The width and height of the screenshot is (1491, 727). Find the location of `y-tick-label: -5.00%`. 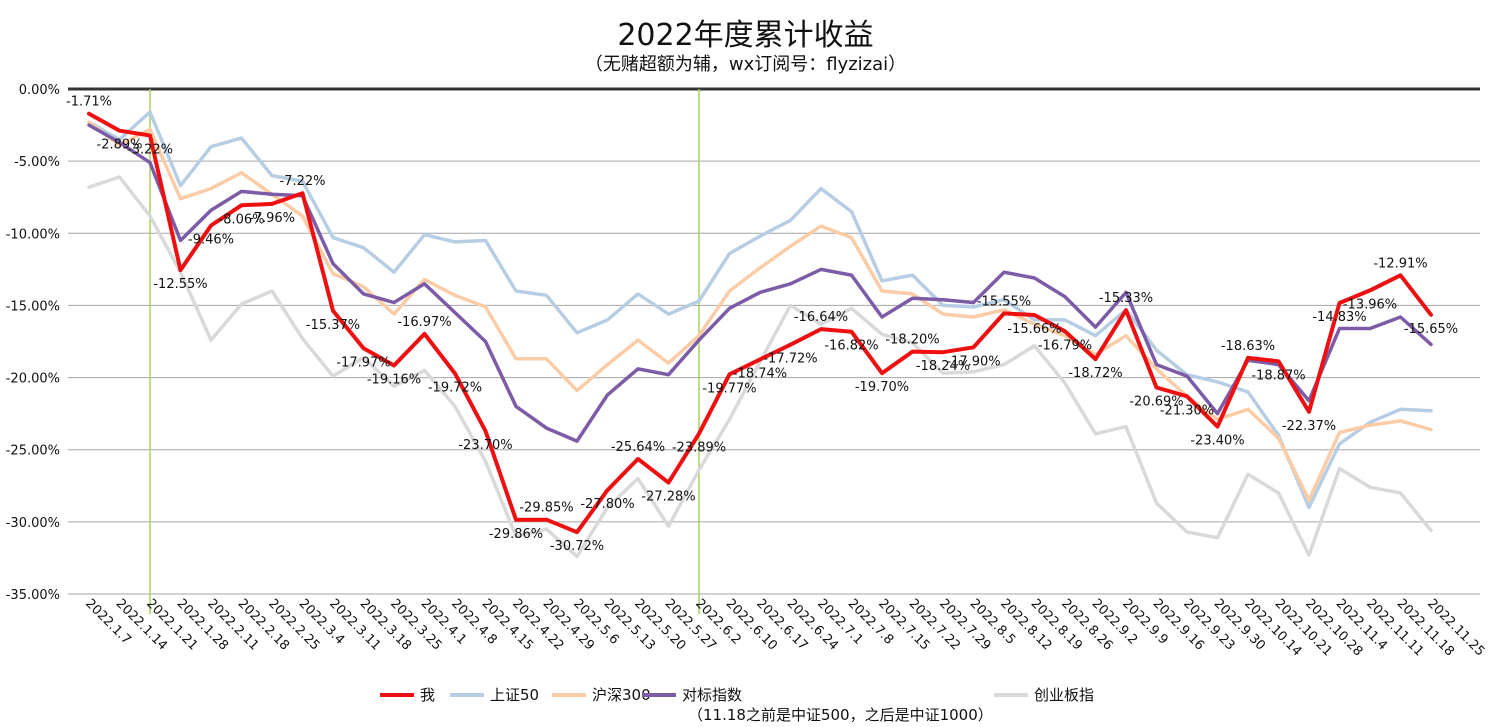

y-tick-label: -5.00% is located at coordinates (37, 162).